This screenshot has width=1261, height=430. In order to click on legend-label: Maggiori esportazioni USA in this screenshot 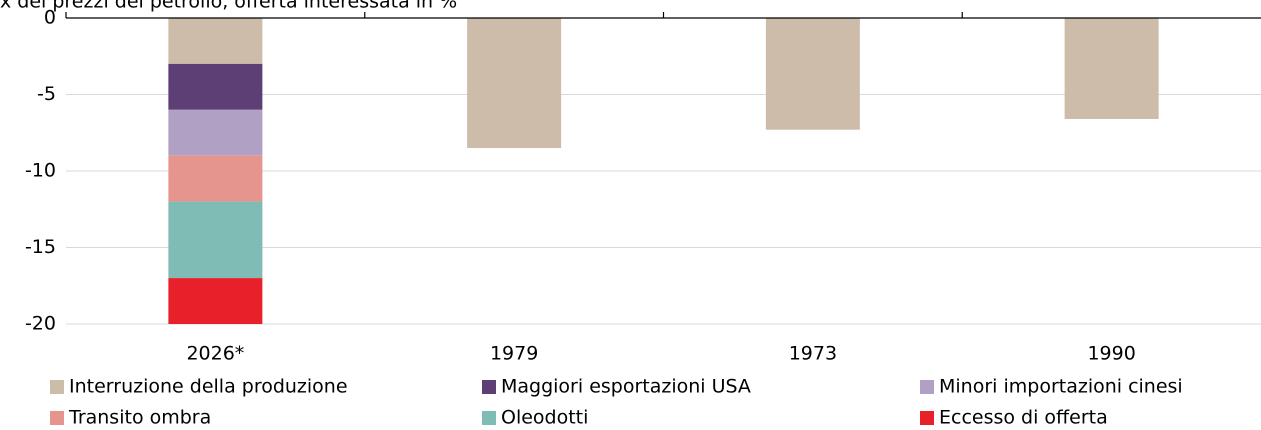, I will do `click(626, 387)`.